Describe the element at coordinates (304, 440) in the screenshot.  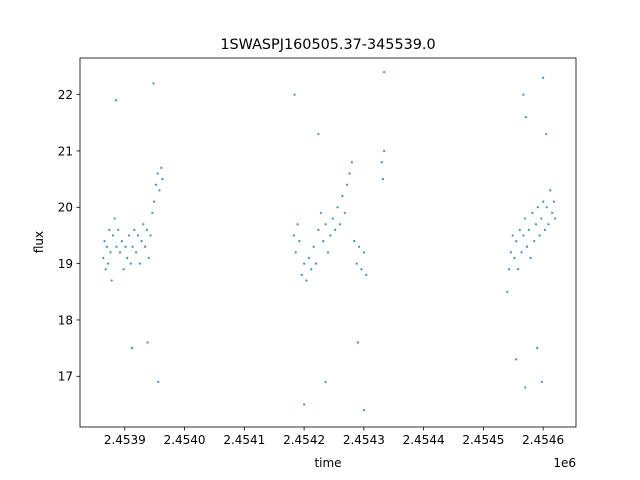
I see `x-tick-label: 2.4542` at that location.